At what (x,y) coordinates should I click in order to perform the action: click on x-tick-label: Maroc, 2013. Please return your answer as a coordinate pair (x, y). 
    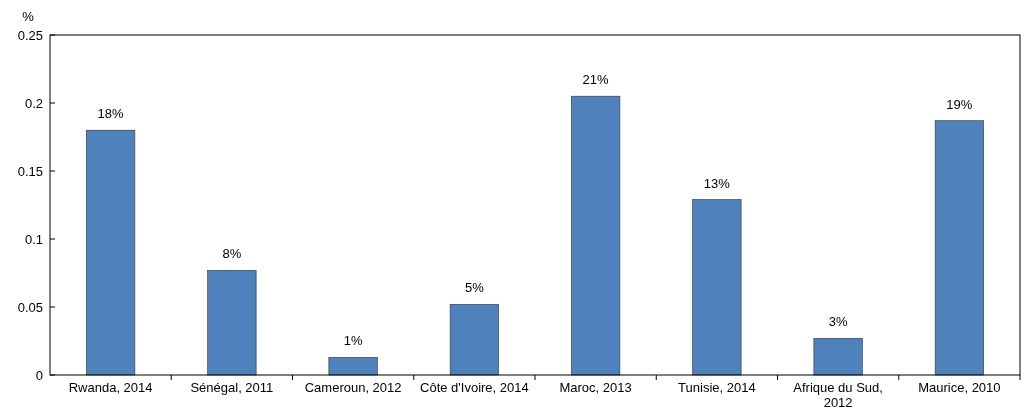
    Looking at the image, I should click on (595, 387).